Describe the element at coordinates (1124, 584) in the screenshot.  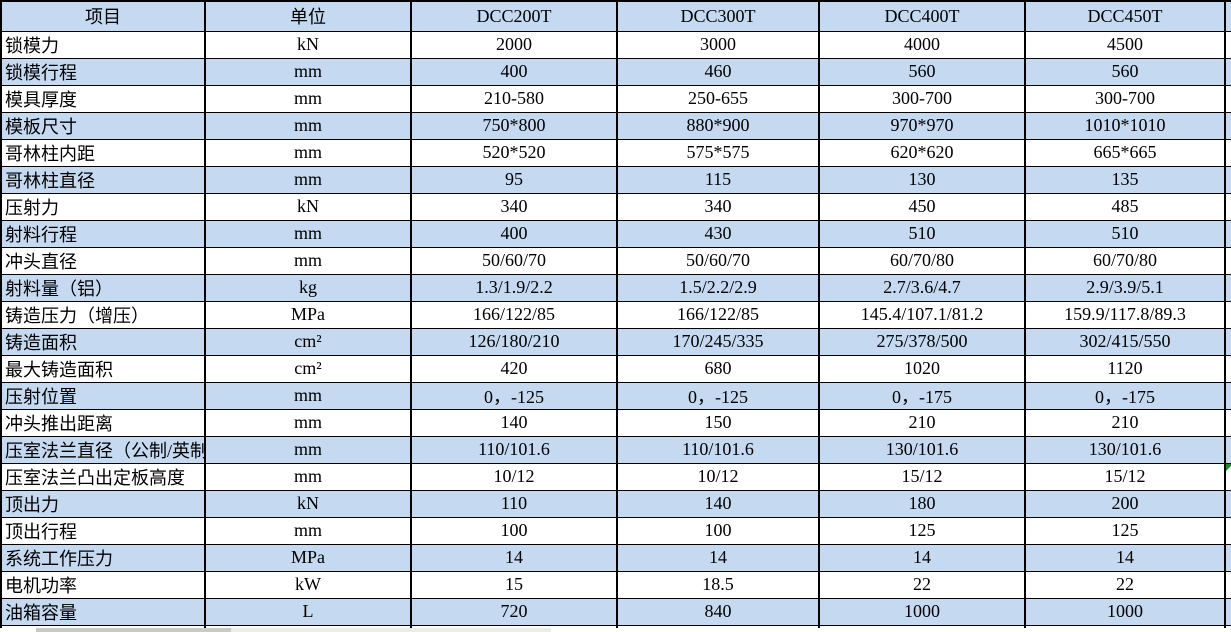
I see `value-cell-dcc450t: 22` at that location.